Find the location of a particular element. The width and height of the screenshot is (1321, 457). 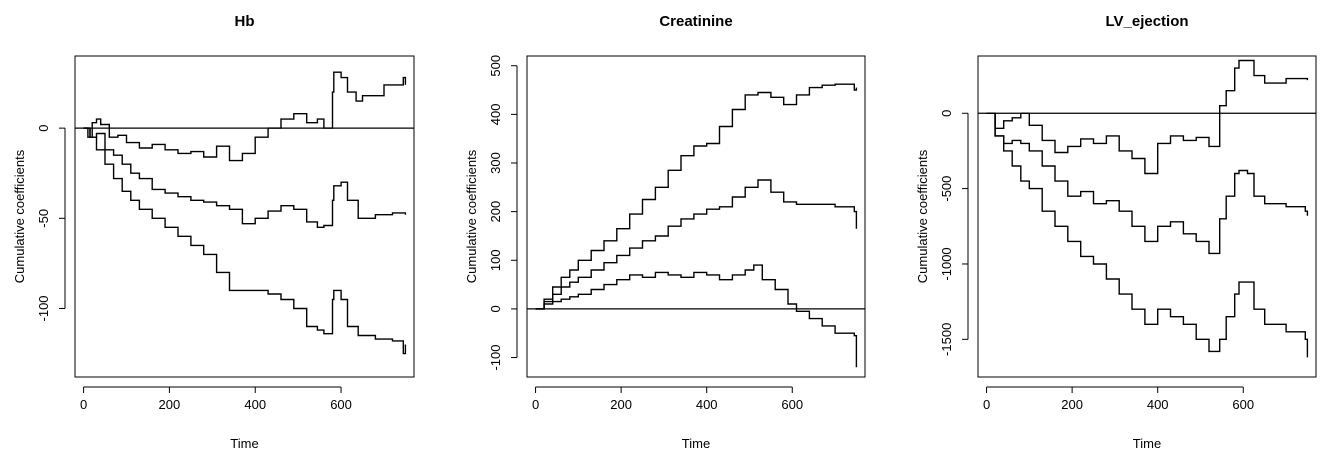

chart-title: Hb is located at coordinates (245, 21).